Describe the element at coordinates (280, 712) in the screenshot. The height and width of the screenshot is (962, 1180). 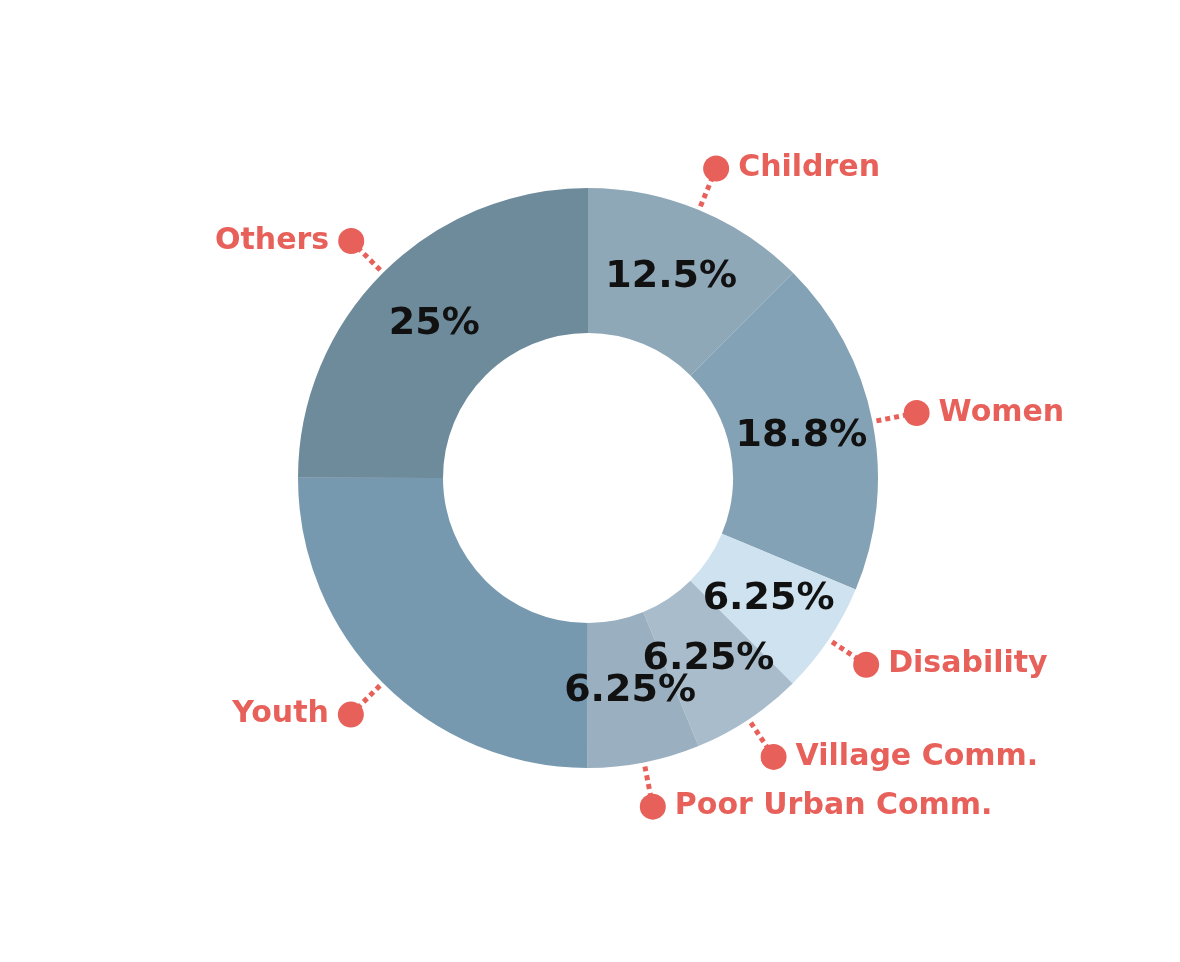
I see `slice-label: Youth` at that location.